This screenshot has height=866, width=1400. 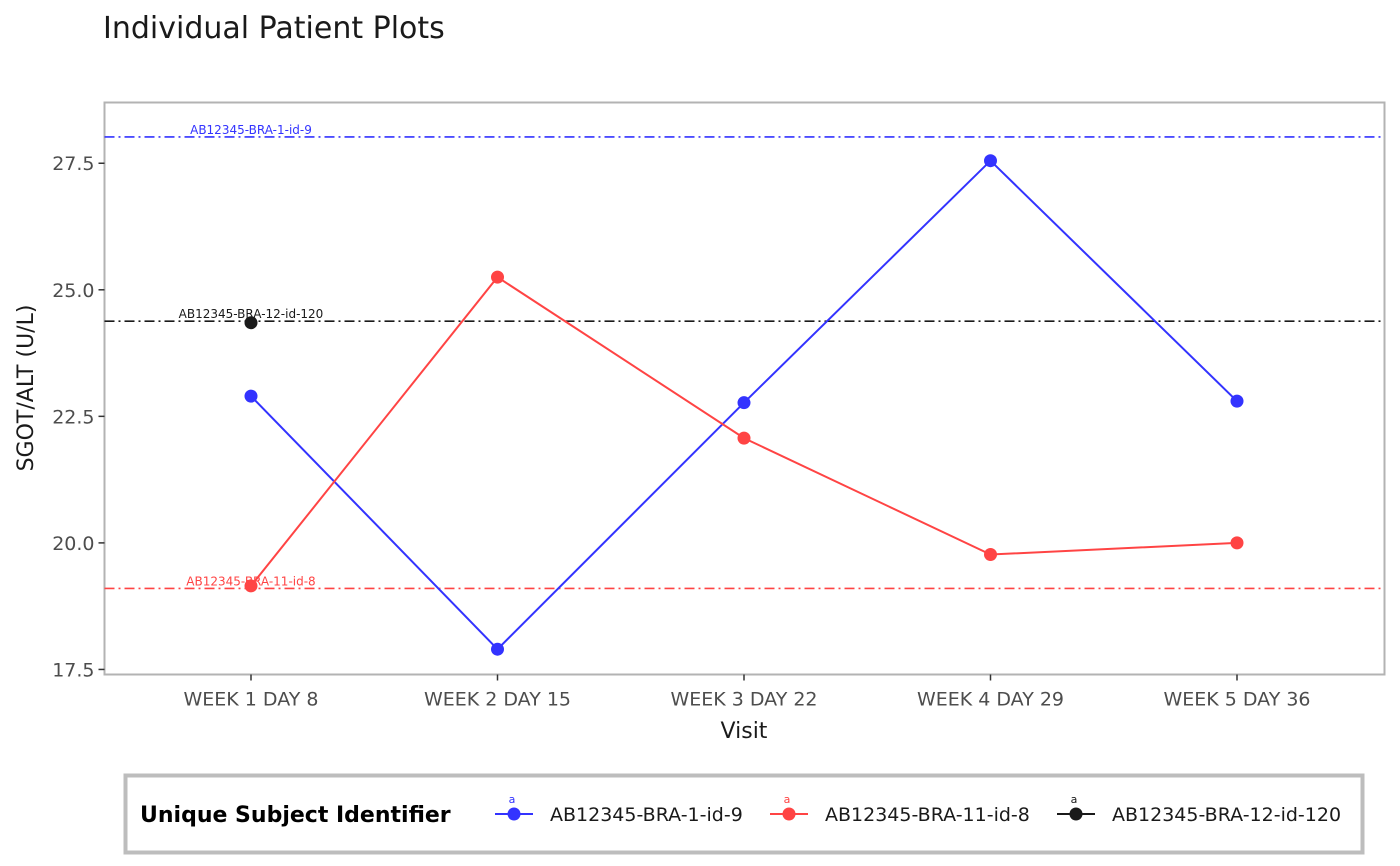 What do you see at coordinates (646, 815) in the screenshot?
I see `legend-entry-label: AB12345-BRA-1-id-9` at bounding box center [646, 815].